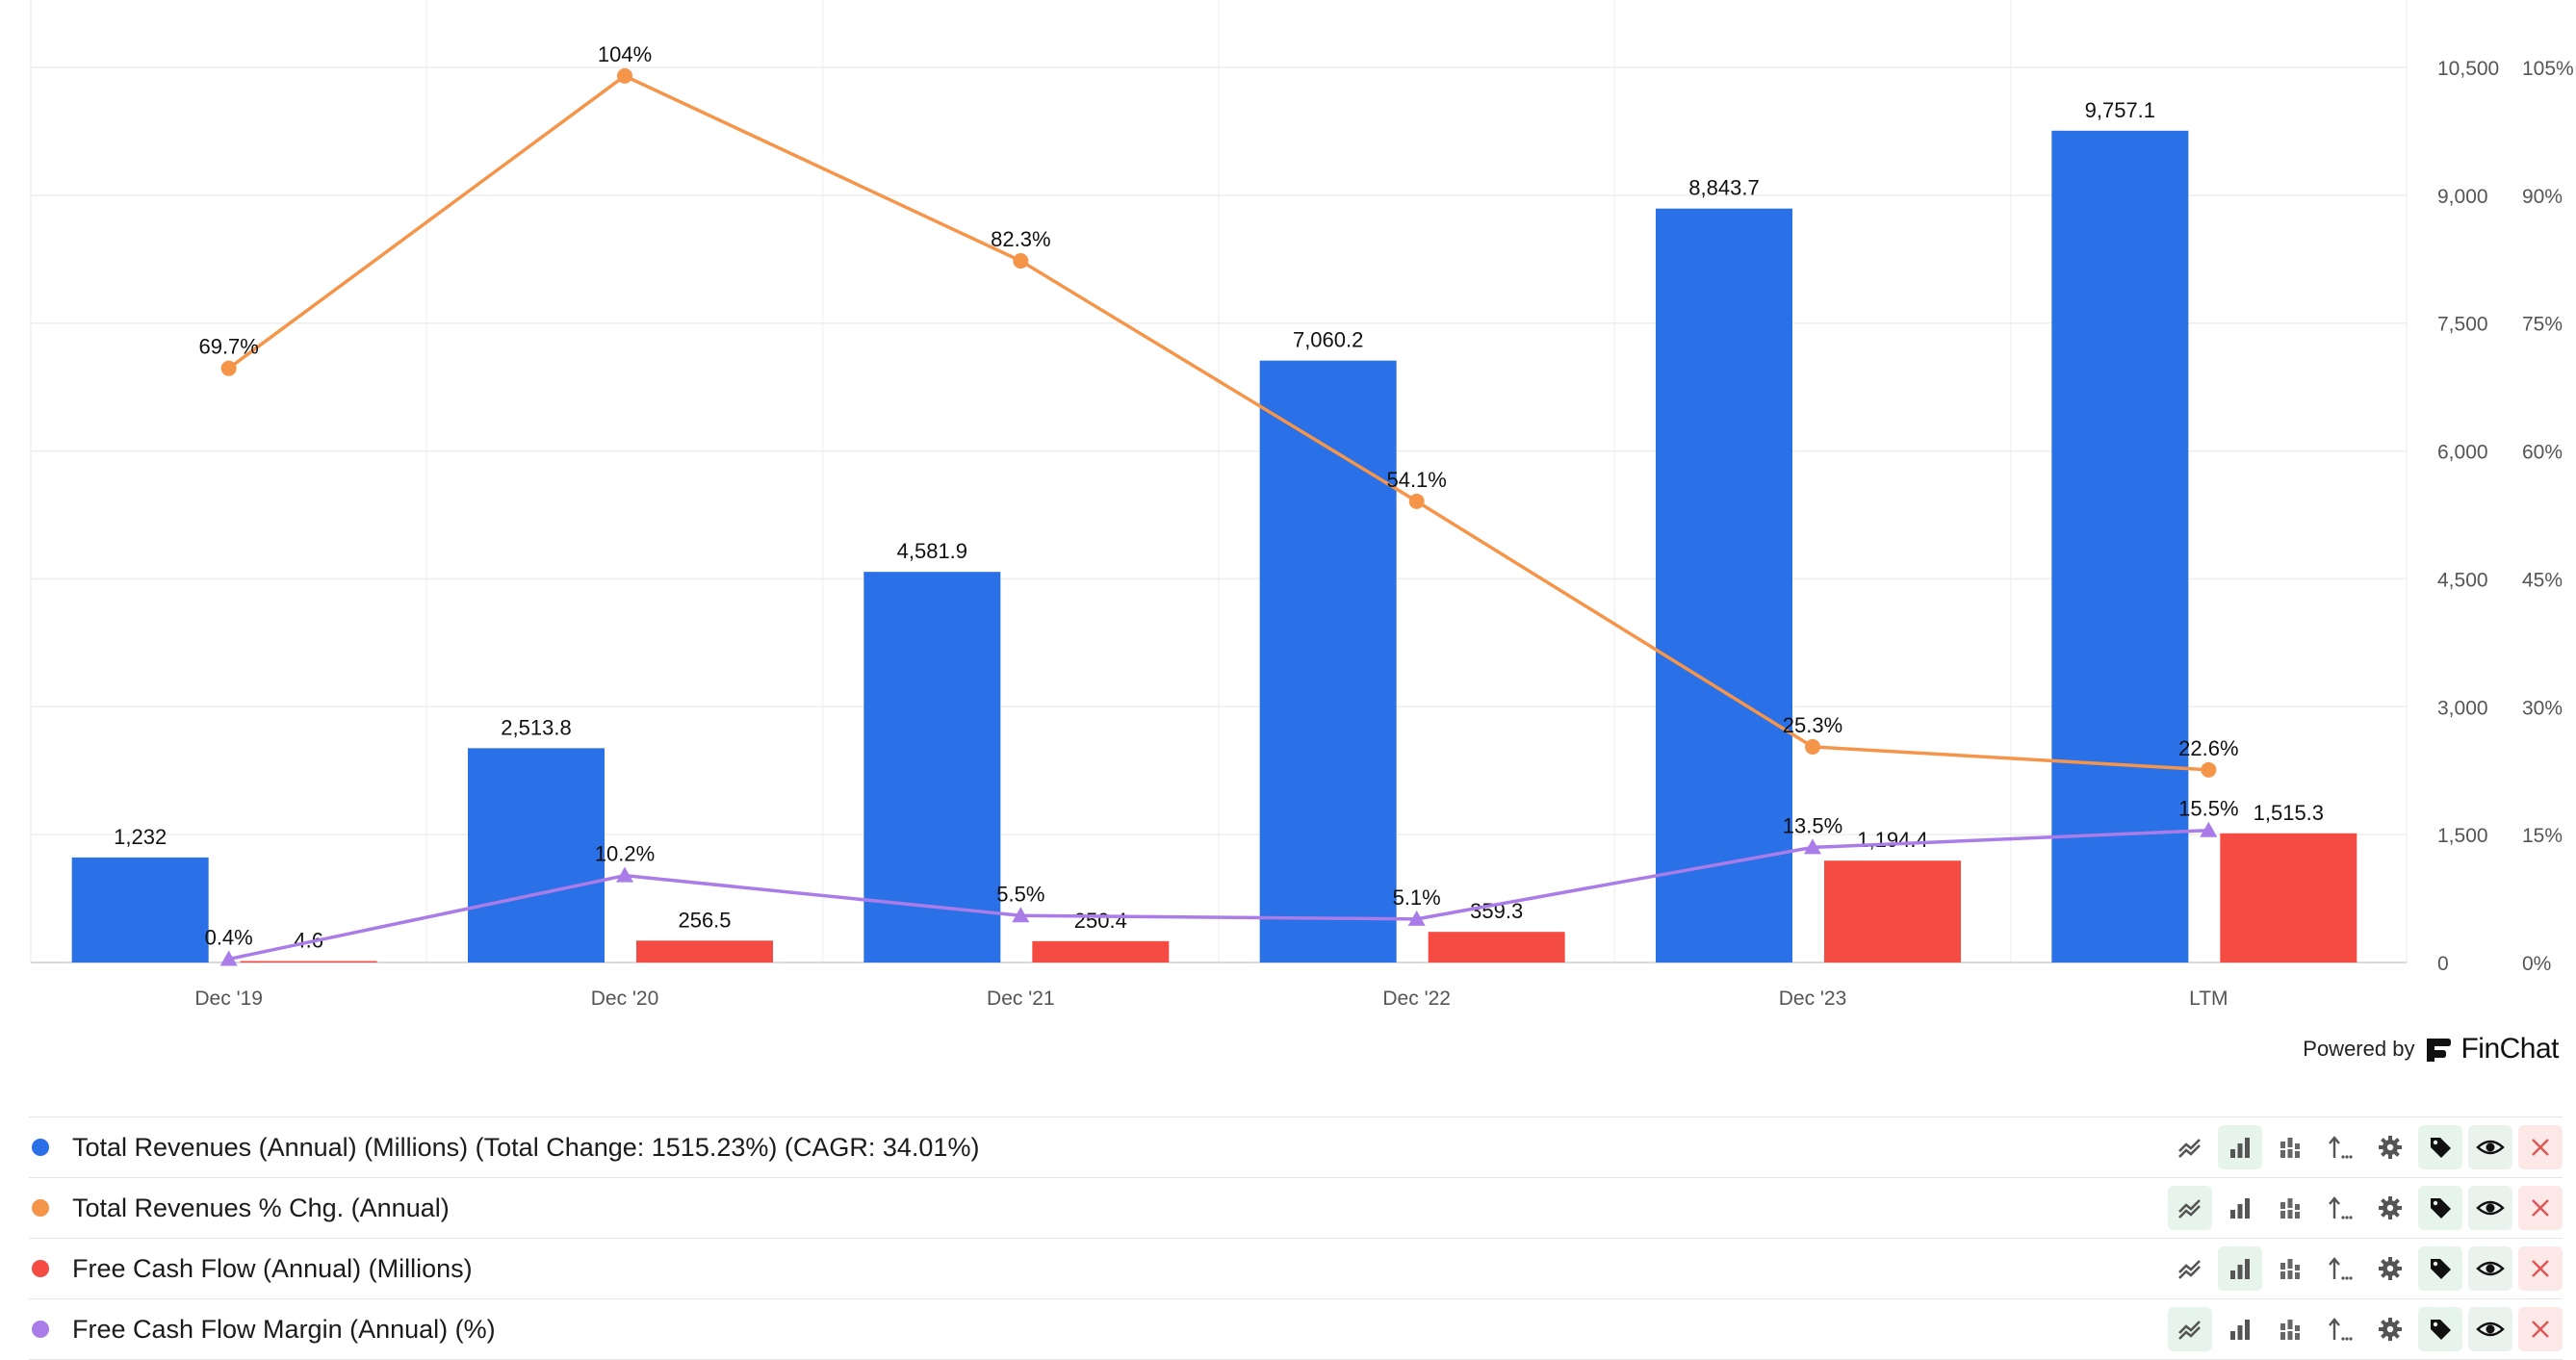  Describe the element at coordinates (2542, 580) in the screenshot. I see `right-axis-tick-label: 45%` at that location.